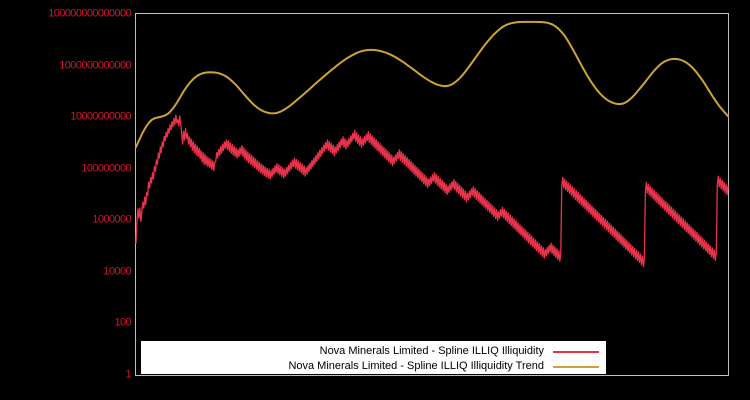 Image resolution: width=750 pixels, height=400 pixels. What do you see at coordinates (576, 366) in the screenshot?
I see `legend-swatch-trend` at bounding box center [576, 366].